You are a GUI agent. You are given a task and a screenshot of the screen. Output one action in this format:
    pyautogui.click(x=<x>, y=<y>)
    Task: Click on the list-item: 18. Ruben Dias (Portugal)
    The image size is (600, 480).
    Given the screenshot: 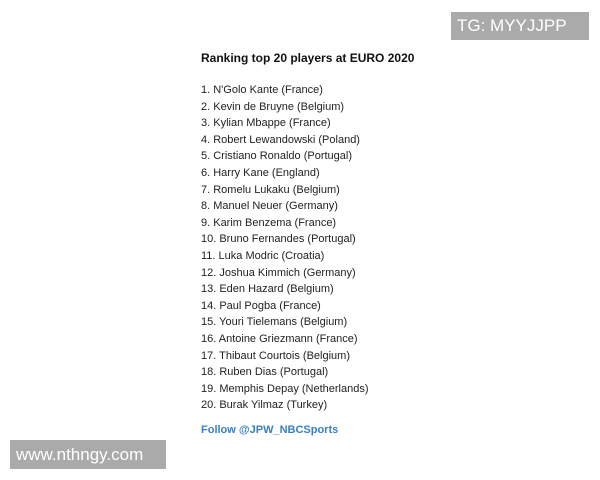 What is the action you would take?
    pyautogui.click(x=265, y=372)
    